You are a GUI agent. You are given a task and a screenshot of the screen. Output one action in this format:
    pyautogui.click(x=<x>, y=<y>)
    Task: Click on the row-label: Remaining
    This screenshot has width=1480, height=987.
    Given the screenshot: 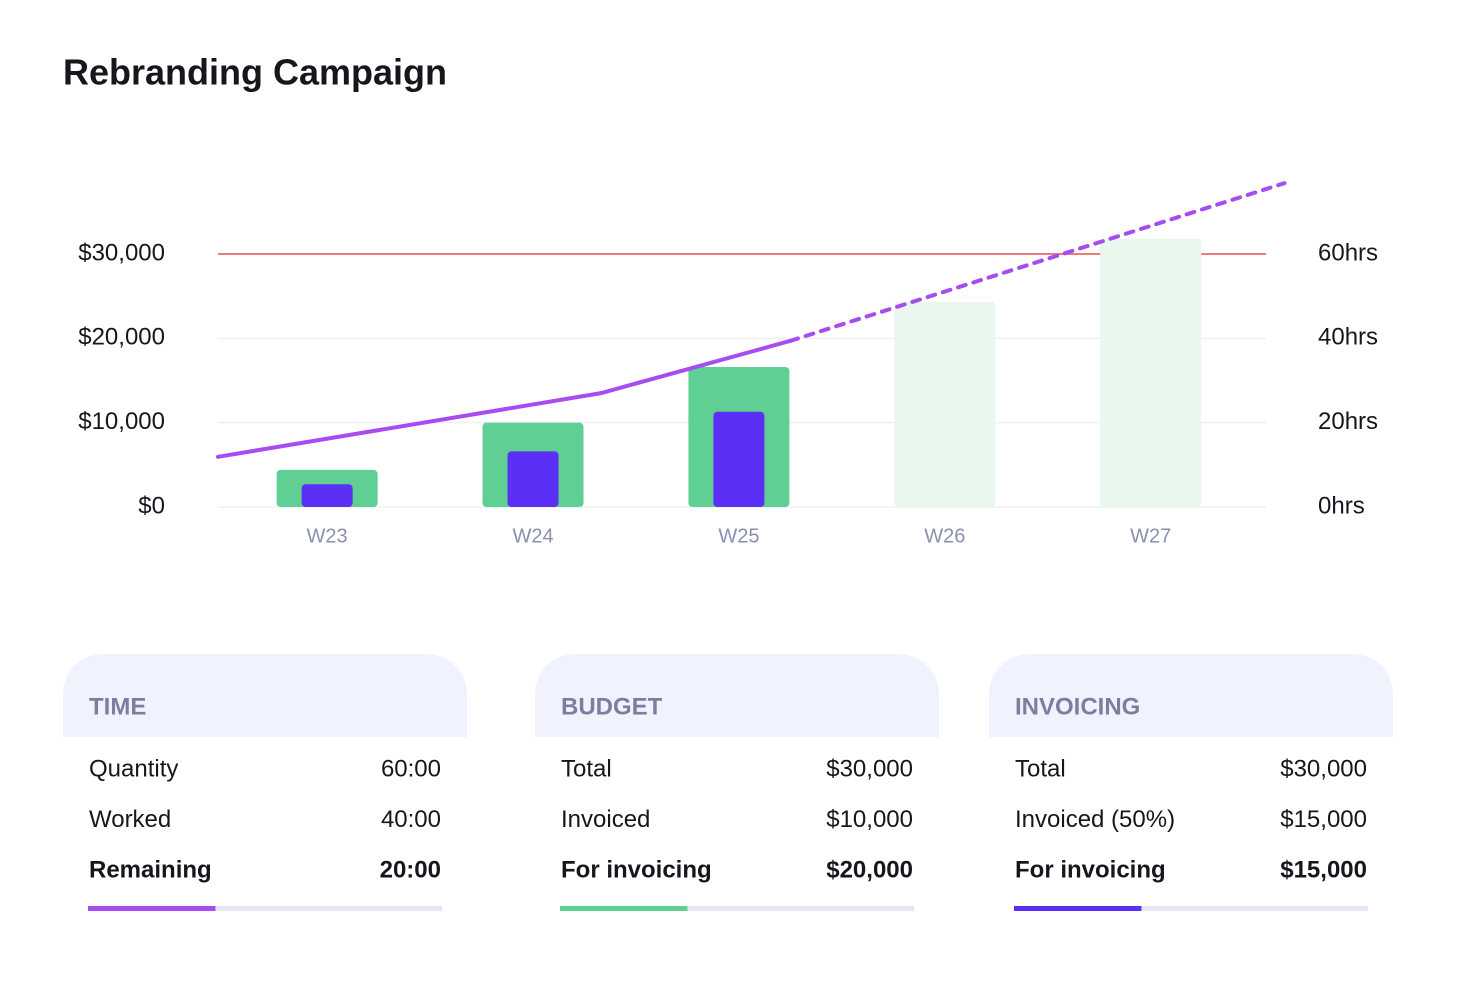 What is the action you would take?
    pyautogui.click(x=150, y=869)
    